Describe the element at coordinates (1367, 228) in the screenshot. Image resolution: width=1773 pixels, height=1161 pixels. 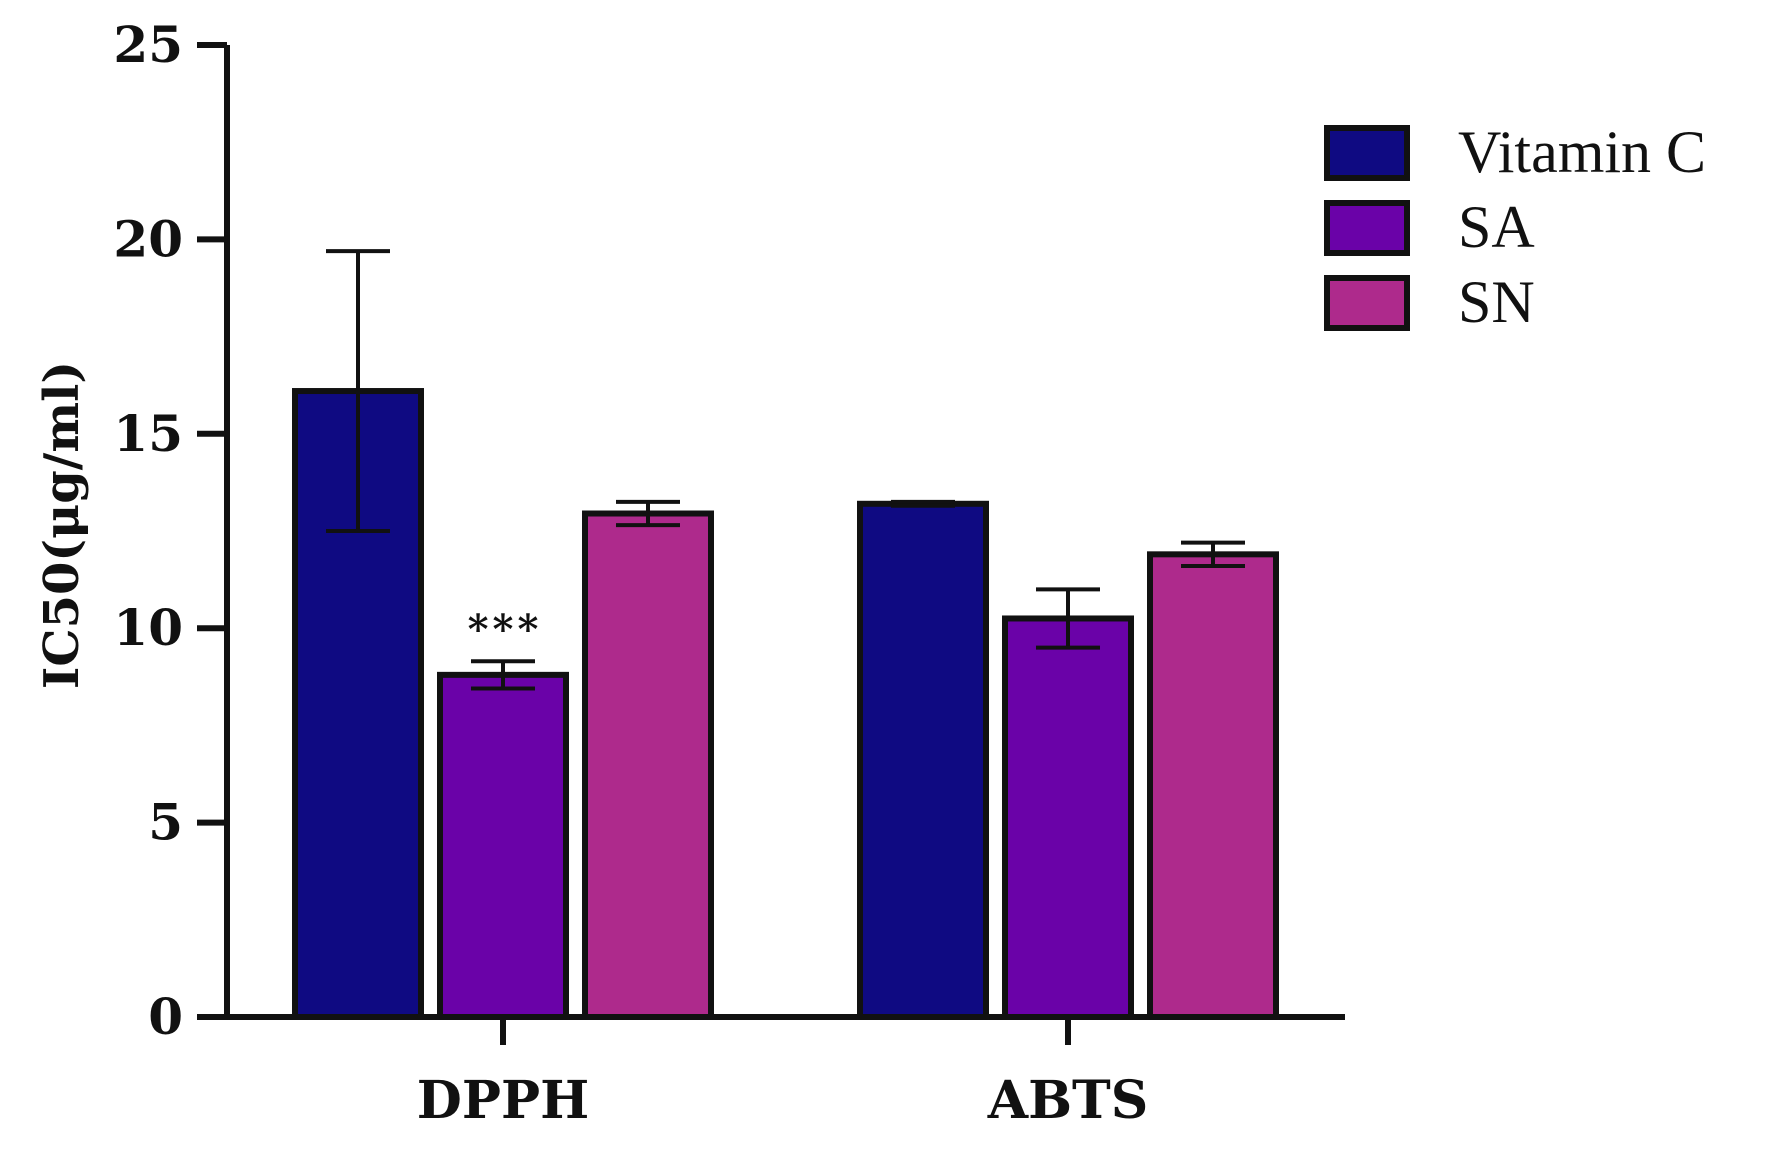
I see `legend-swatch-sa` at that location.